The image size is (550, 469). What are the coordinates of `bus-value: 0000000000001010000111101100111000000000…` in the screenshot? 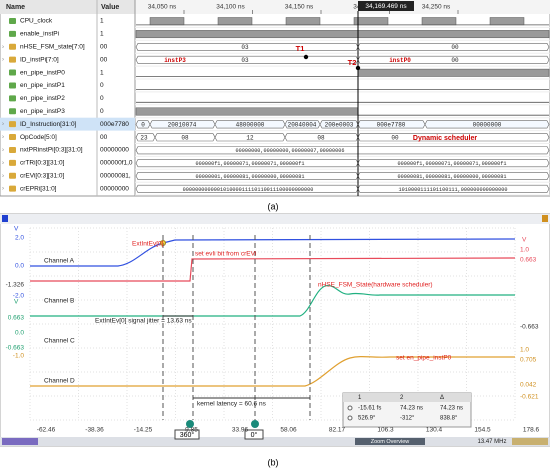 It's located at (248, 190).